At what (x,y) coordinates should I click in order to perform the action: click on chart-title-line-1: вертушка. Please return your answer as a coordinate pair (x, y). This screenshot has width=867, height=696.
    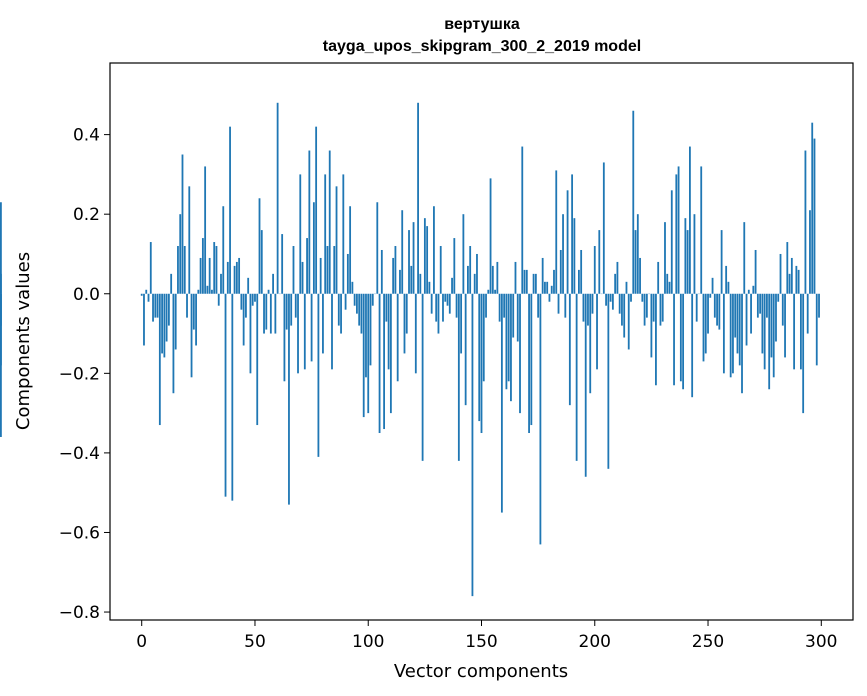
    Looking at the image, I should click on (482, 24).